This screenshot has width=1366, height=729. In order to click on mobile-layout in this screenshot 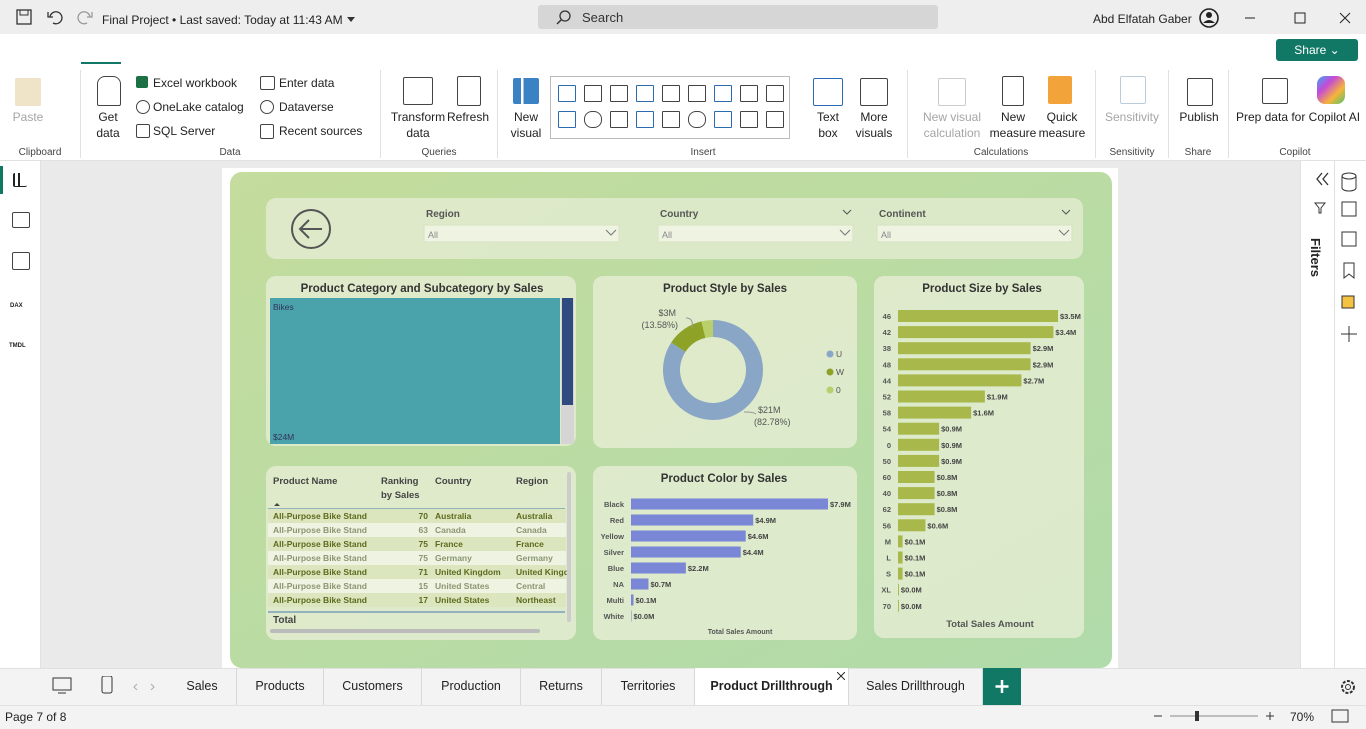, I will do `click(107, 684)`.